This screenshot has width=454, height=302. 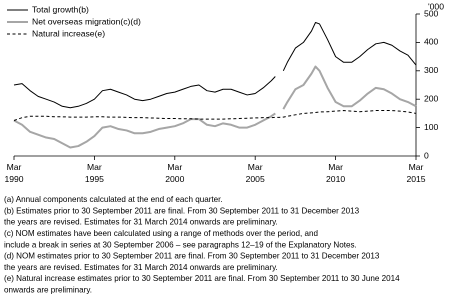 What do you see at coordinates (60, 9) in the screenshot?
I see `legend-label: Total growth(b)` at bounding box center [60, 9].